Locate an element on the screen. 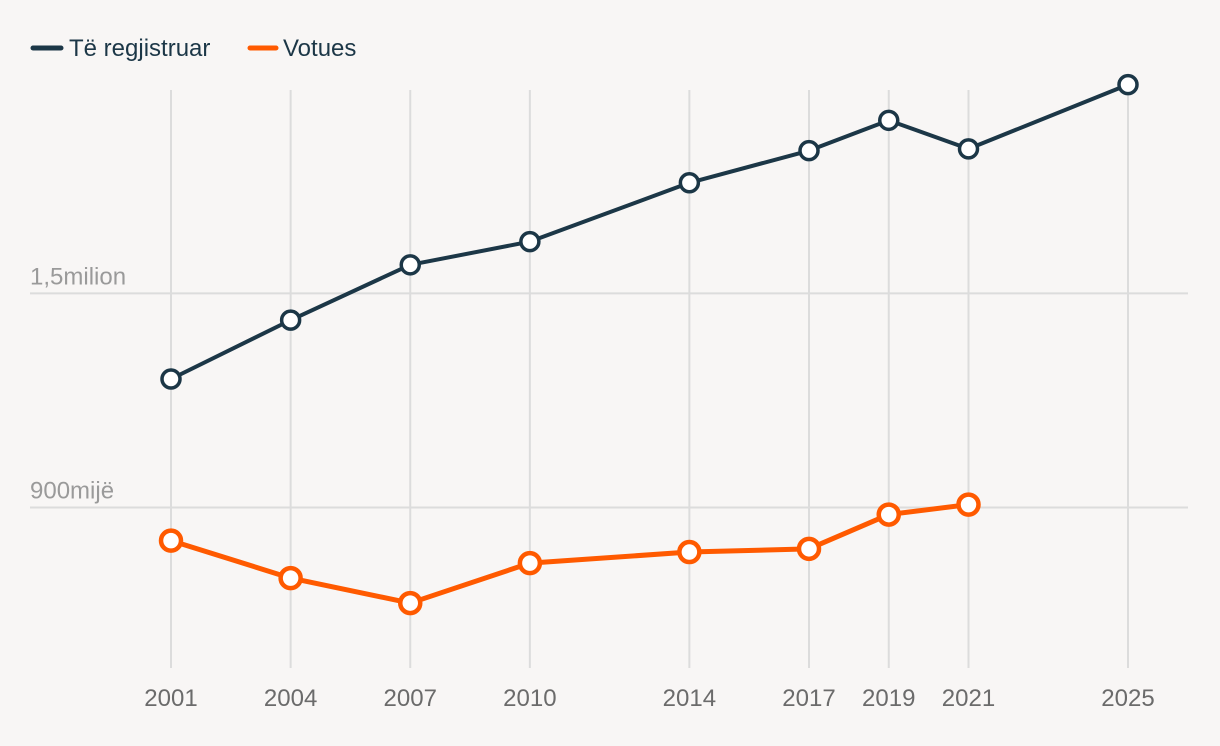  point-registered-2004 is located at coordinates (290, 320).